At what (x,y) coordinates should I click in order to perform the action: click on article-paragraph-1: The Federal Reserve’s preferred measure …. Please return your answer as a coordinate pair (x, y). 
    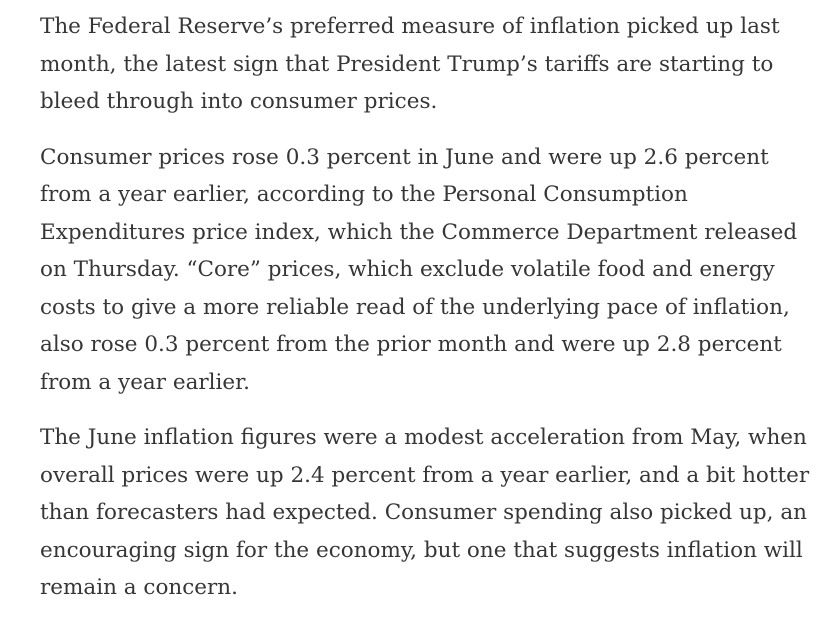
    Looking at the image, I should click on (410, 64).